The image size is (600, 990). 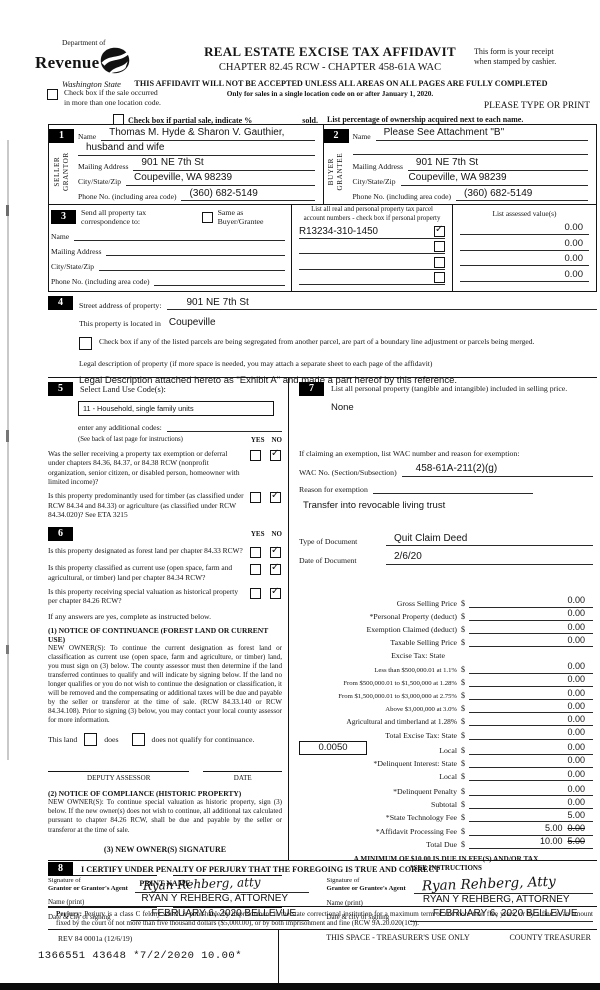 What do you see at coordinates (207, 217) in the screenshot?
I see `same-as-buyer-checkbox` at bounding box center [207, 217].